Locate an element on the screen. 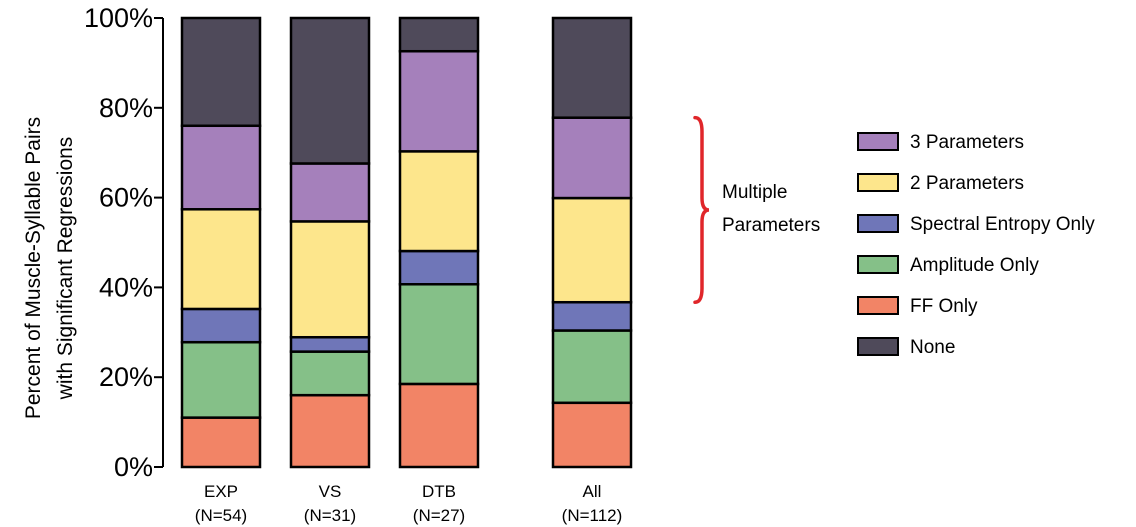 The image size is (1136, 527). annotation-line-1: Multiple is located at coordinates (754, 192).